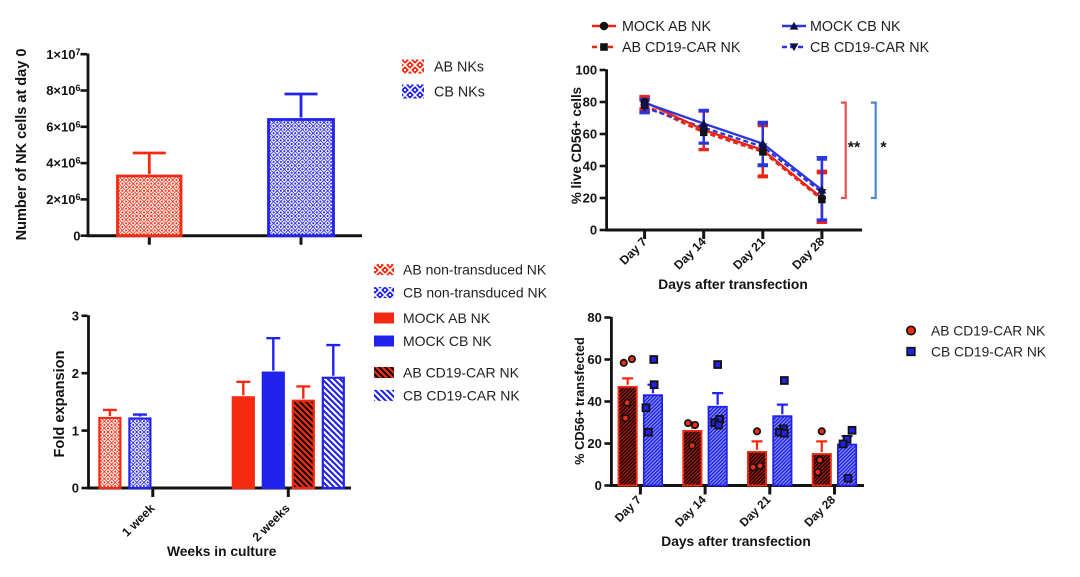  What do you see at coordinates (63, 54) in the screenshot?
I see `svg-text: 1×107` at bounding box center [63, 54].